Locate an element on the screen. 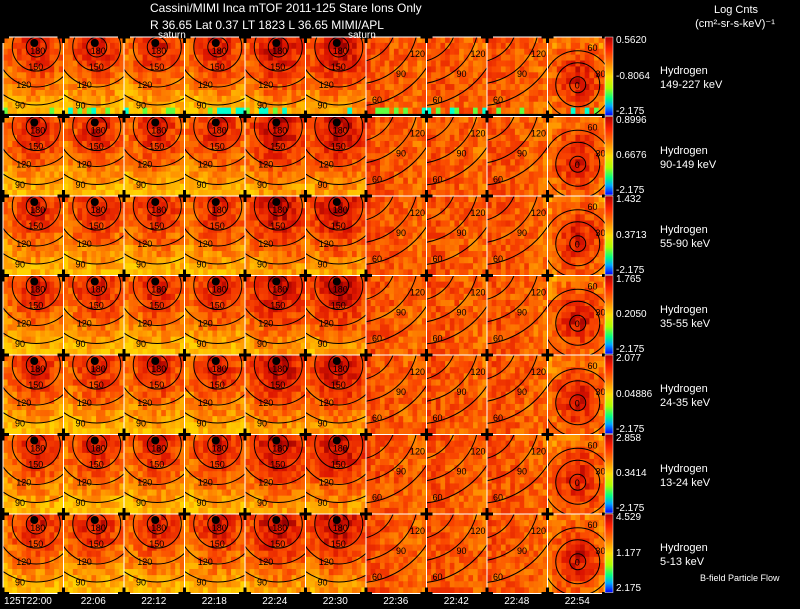 Image resolution: width=800 pixels, height=609 pixels. contours-r3-c6: 120 90 60 is located at coordinates (396, 310).